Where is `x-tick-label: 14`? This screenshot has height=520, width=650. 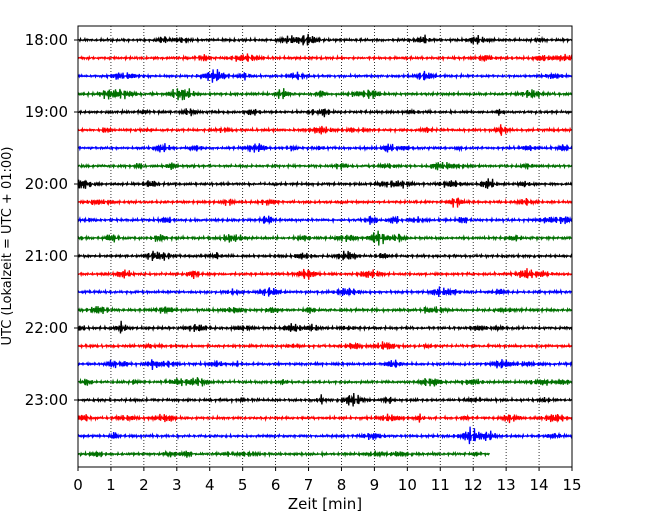 x-tick-label: 14 is located at coordinates (539, 485).